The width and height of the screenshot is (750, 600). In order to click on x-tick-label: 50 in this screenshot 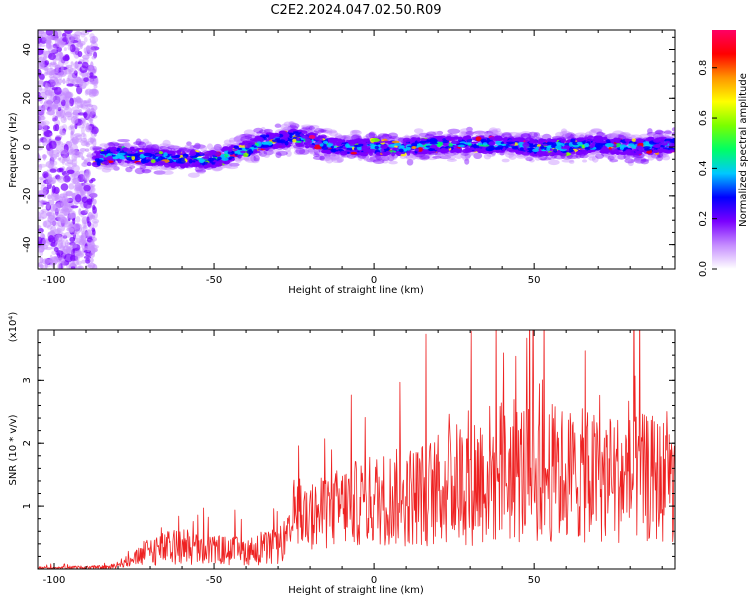, I will do `click(534, 280)`.